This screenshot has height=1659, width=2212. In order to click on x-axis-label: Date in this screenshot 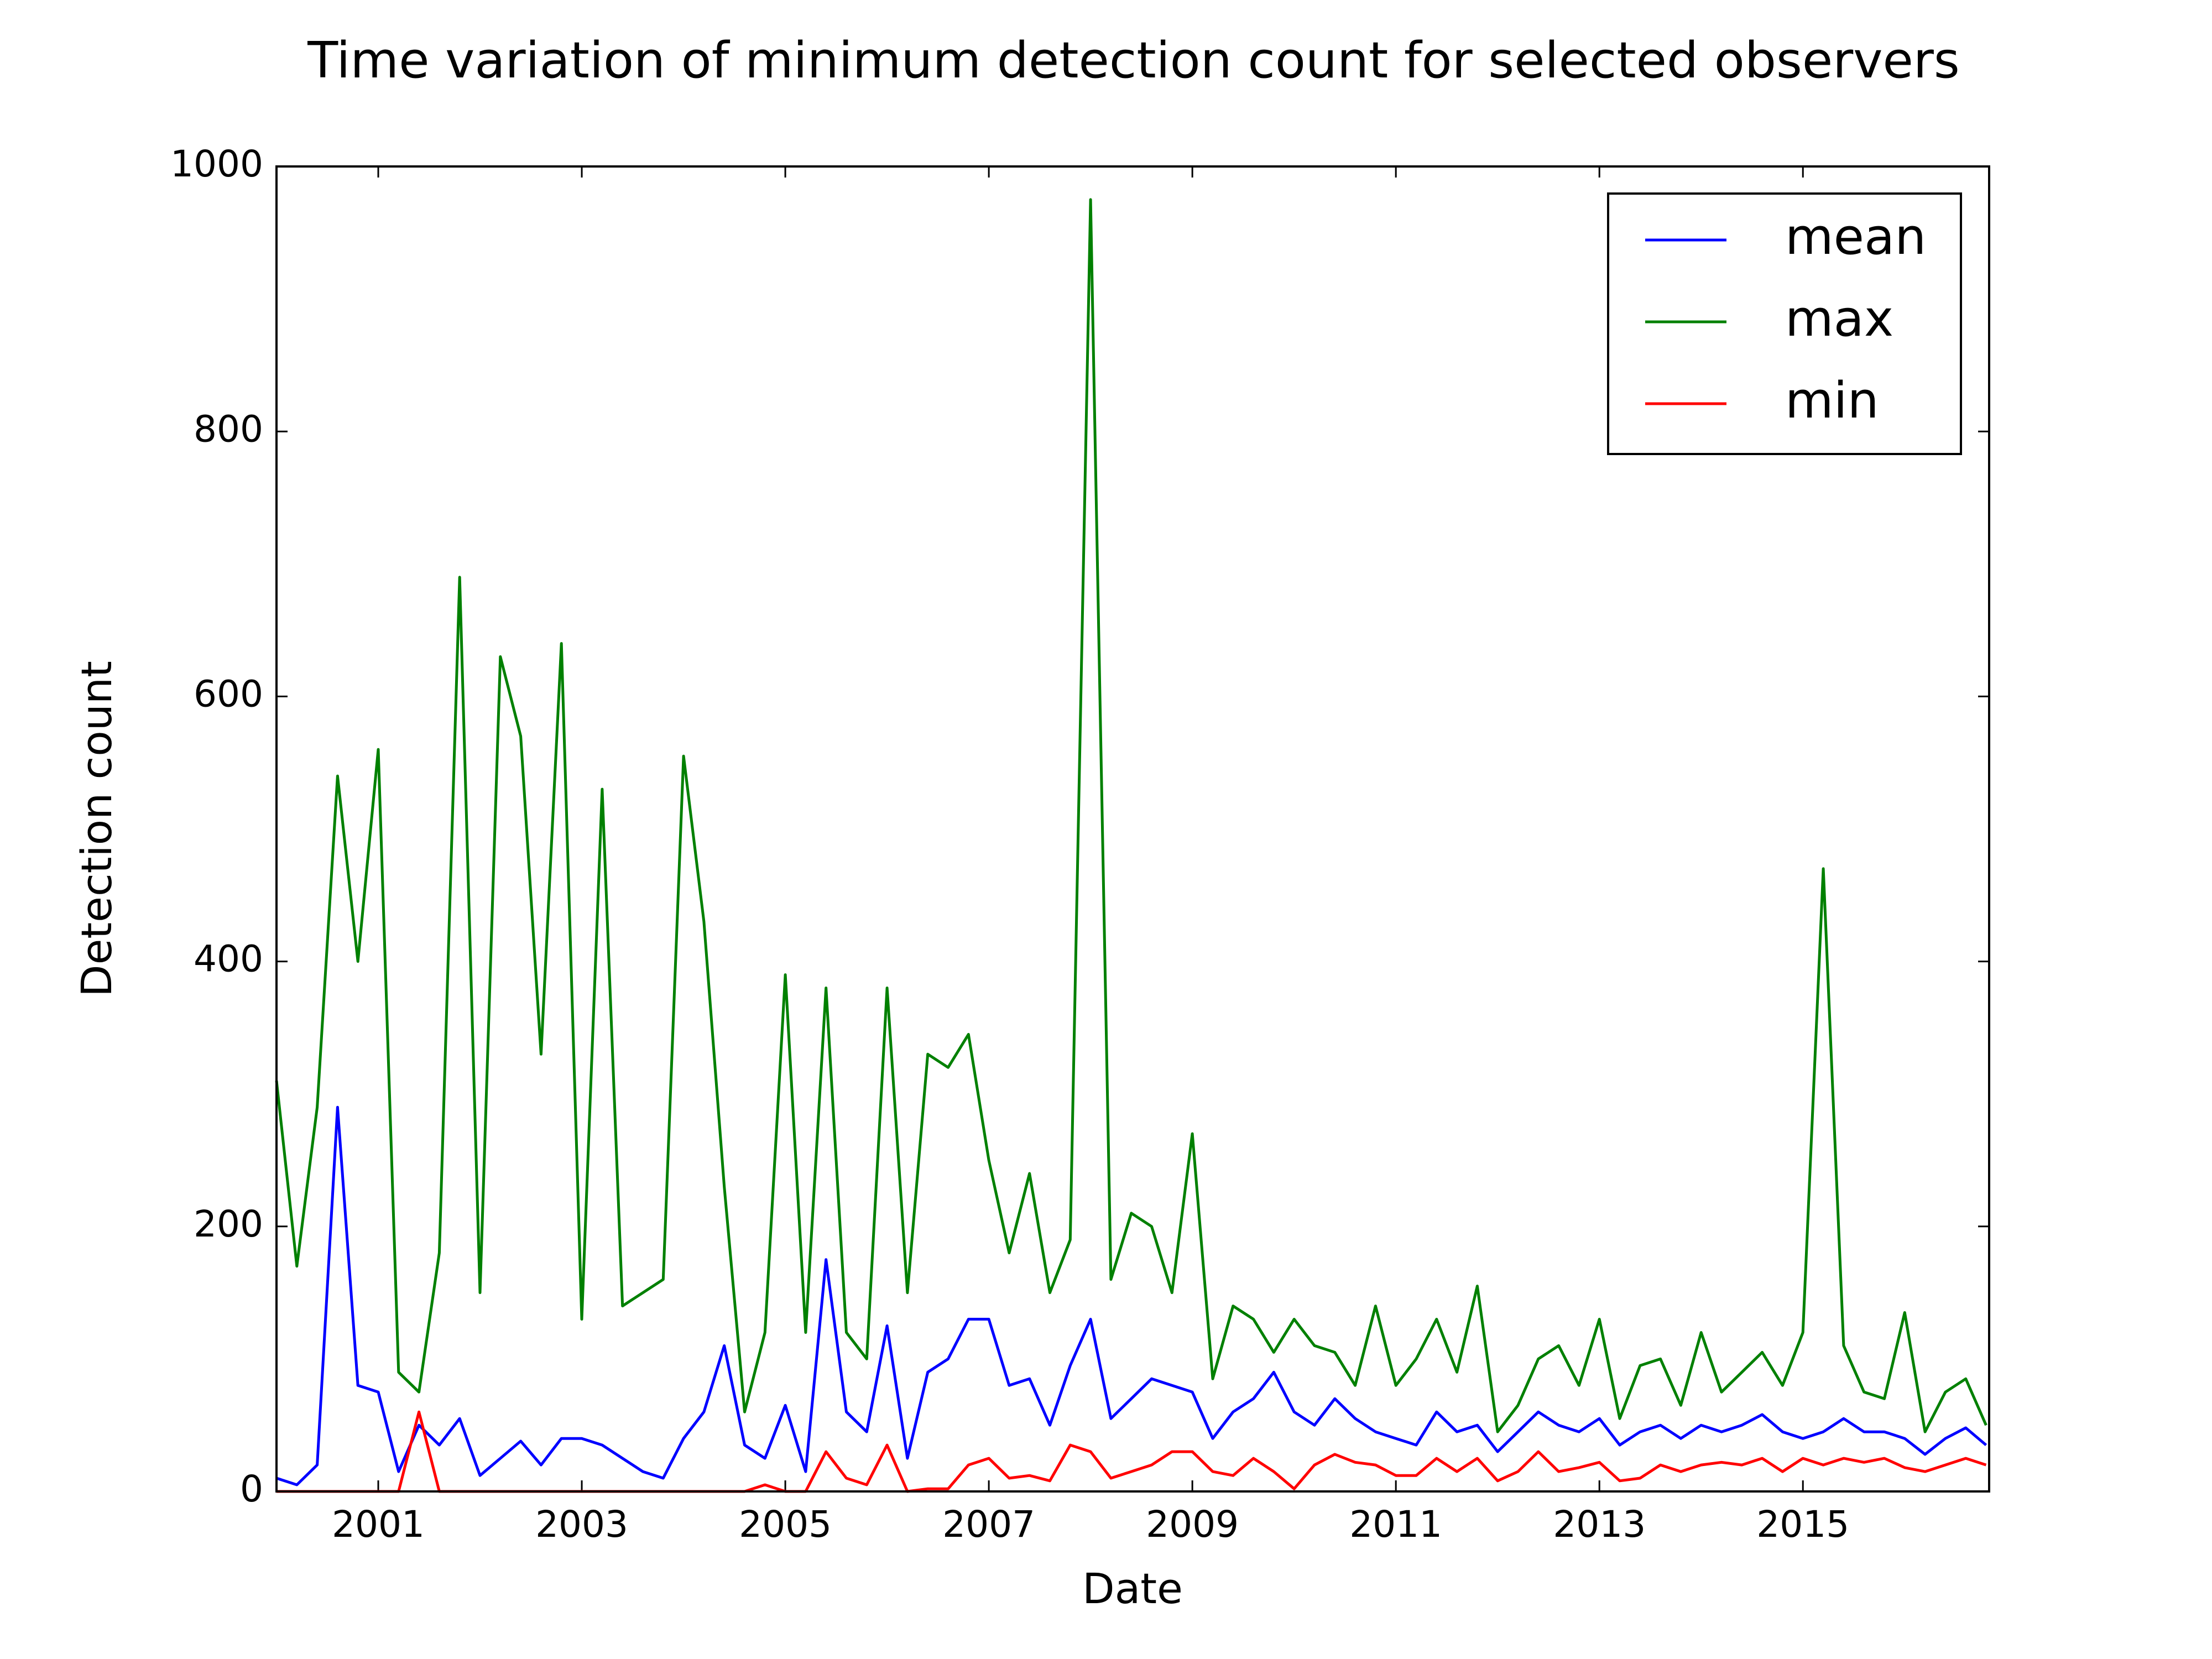, I will do `click(1133, 1589)`.